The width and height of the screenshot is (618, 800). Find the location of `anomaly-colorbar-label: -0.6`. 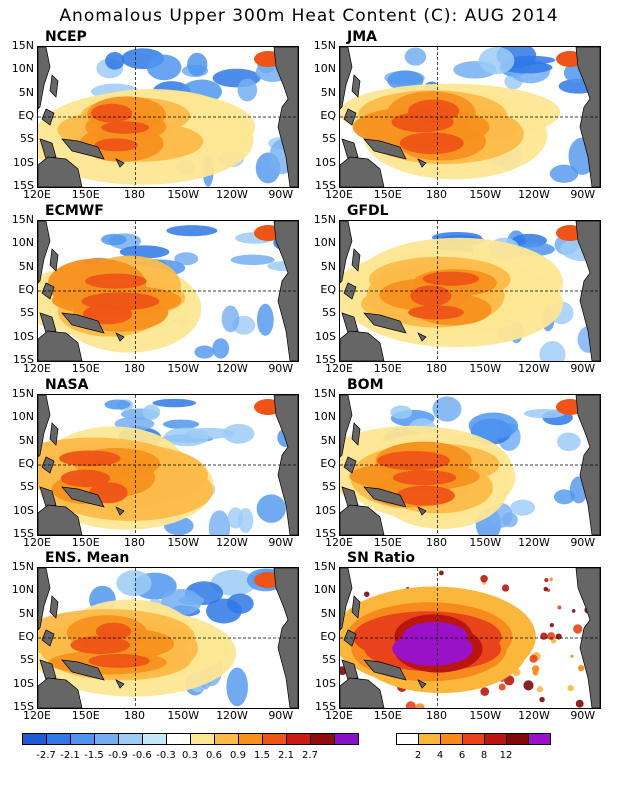

anomaly-colorbar-label: -0.6 is located at coordinates (142, 755).